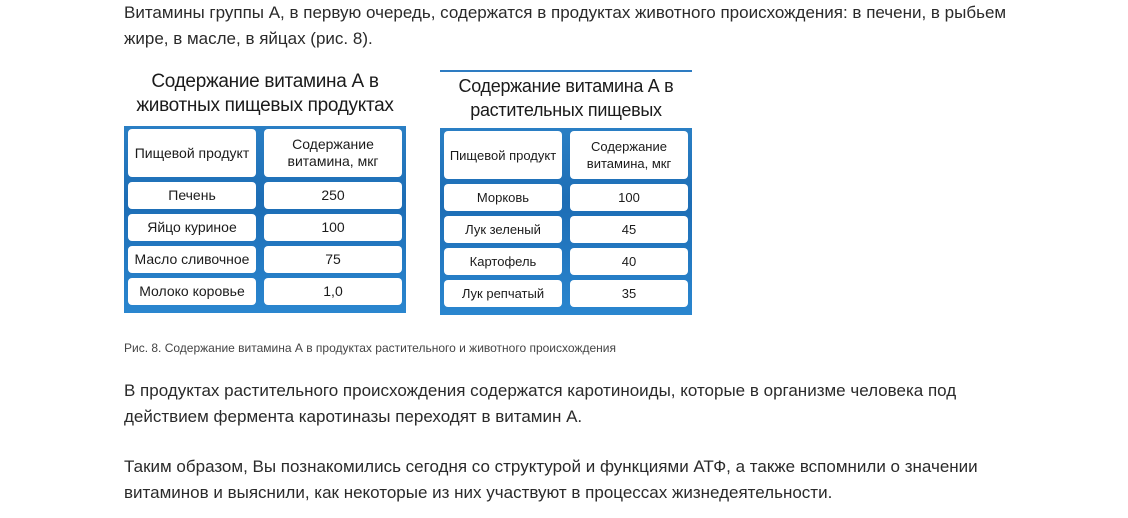  Describe the element at coordinates (566, 229) in the screenshot. I see `table-row: Лук зеленый 45` at that location.